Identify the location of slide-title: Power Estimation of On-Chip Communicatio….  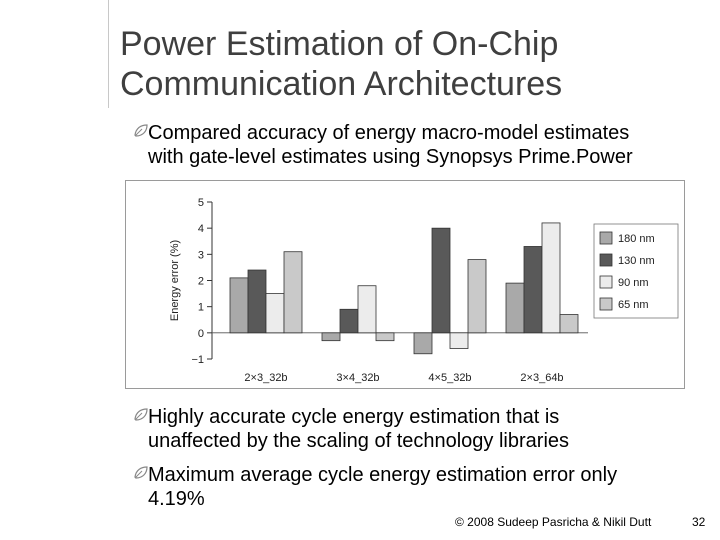
(410, 64).